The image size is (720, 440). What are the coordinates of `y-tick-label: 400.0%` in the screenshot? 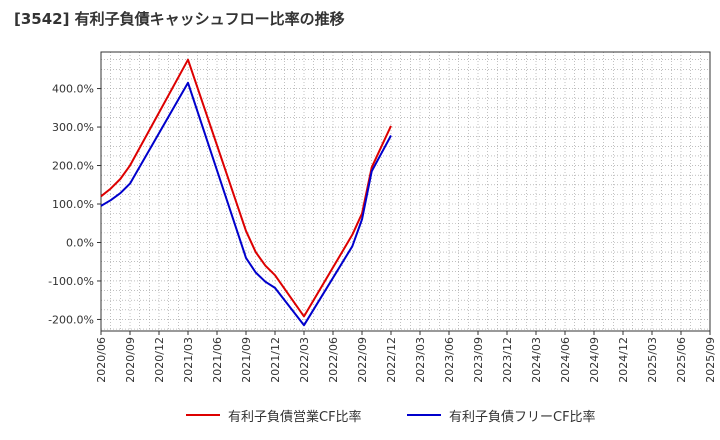 It's located at (73, 89).